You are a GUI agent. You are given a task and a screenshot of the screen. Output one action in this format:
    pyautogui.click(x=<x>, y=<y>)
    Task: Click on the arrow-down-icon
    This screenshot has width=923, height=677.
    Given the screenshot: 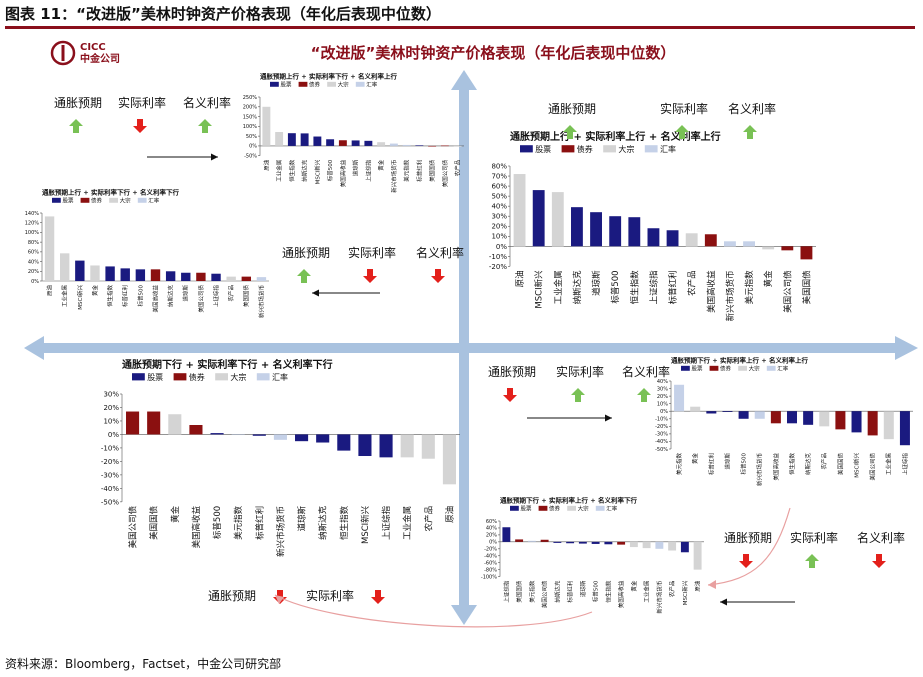 What is the action you would take?
    pyautogui.click(x=378, y=597)
    